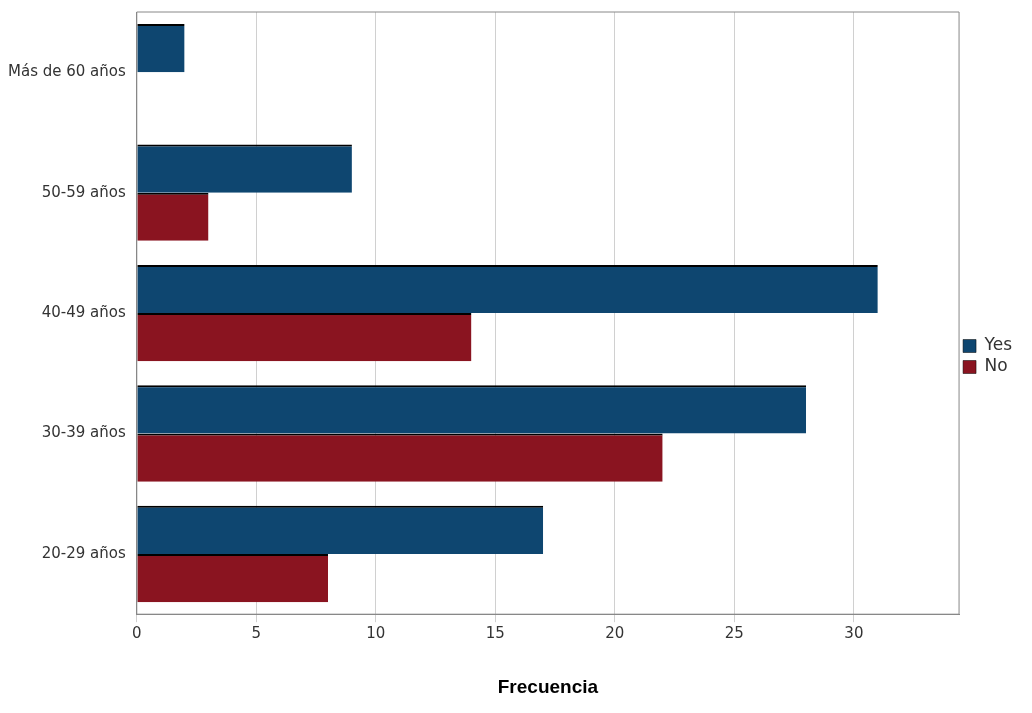  I want to click on x-tick-label: 30, so click(854, 633).